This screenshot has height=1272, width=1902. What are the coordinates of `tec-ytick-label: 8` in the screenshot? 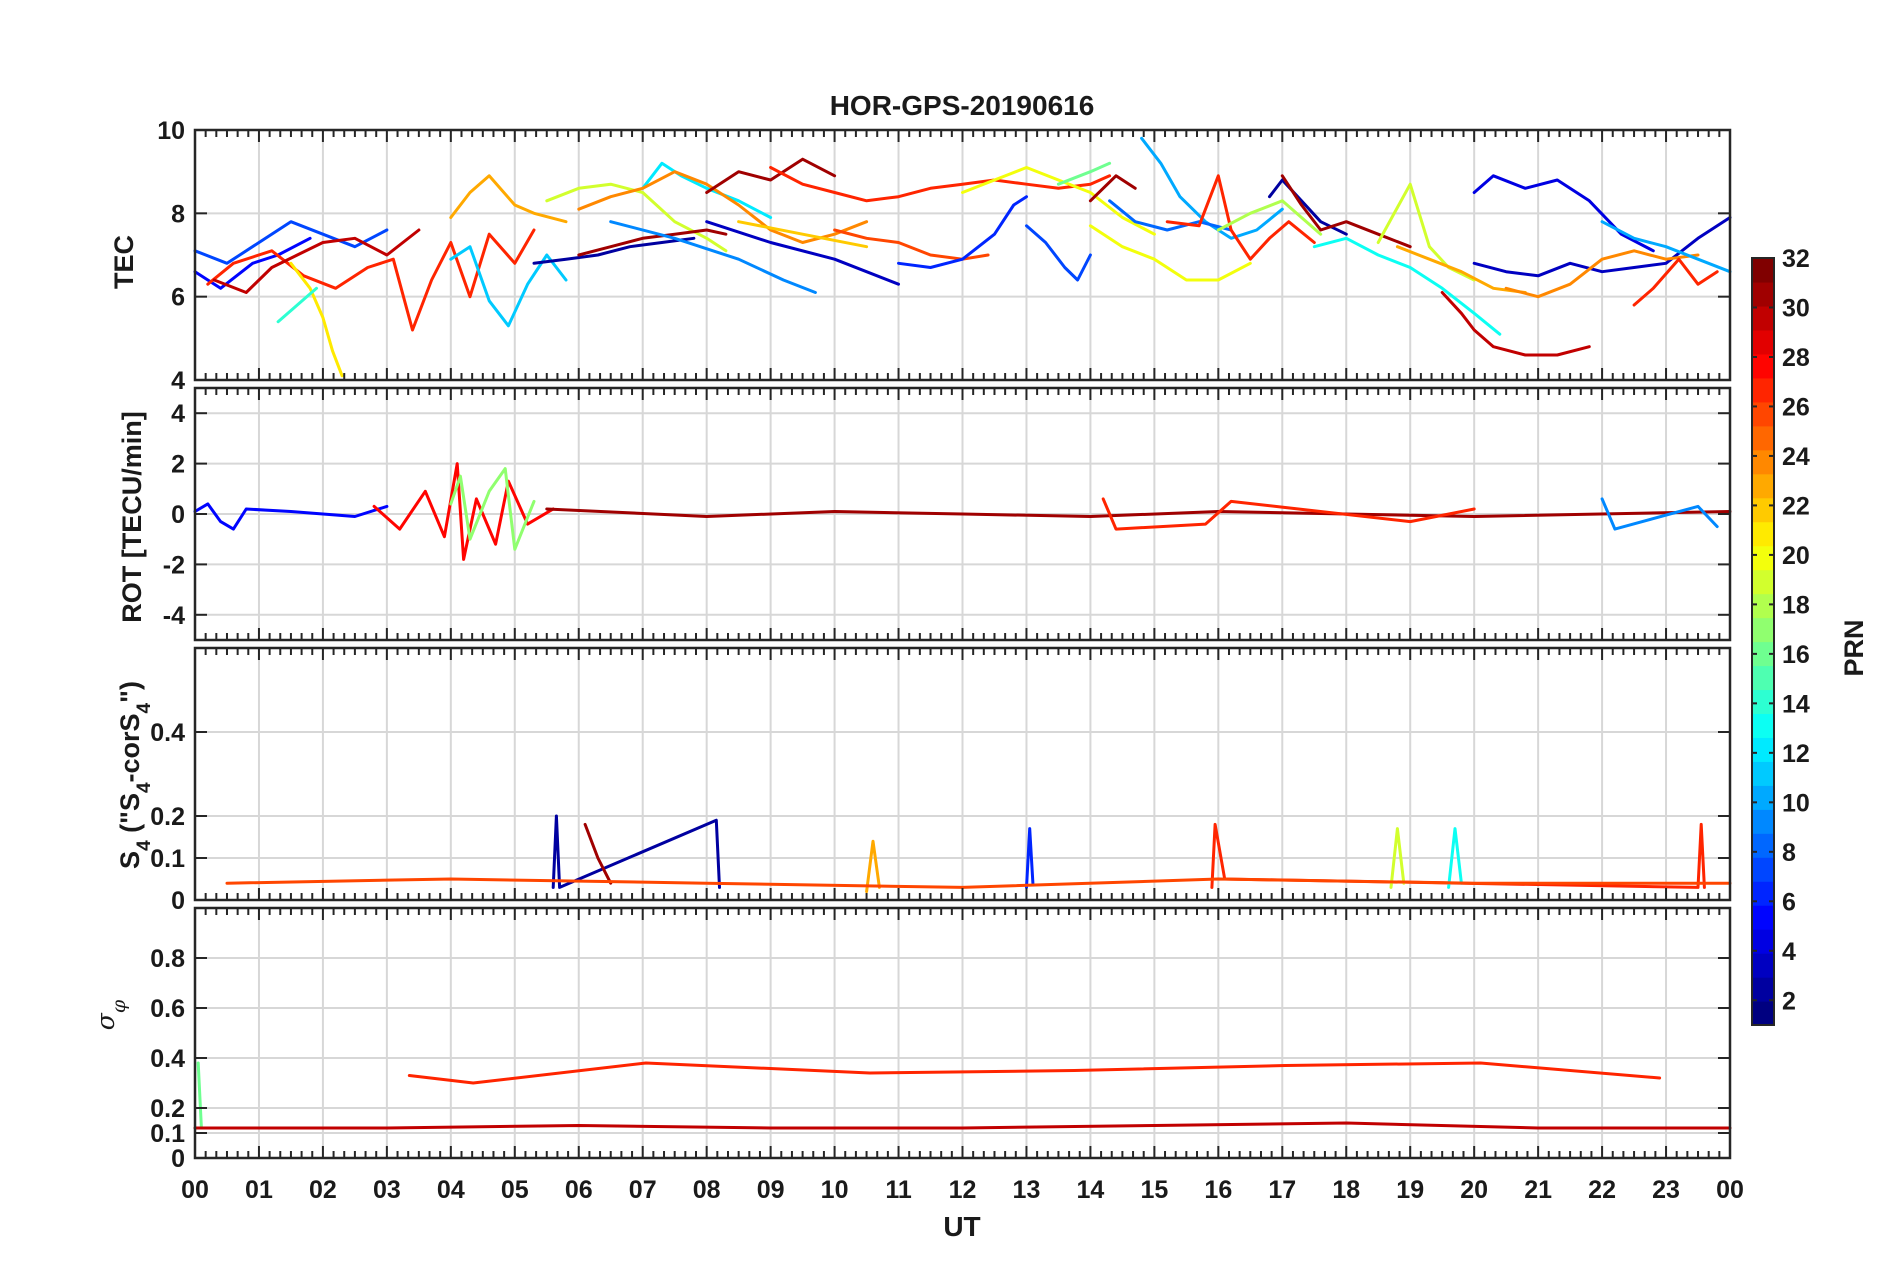 It's located at (178, 214).